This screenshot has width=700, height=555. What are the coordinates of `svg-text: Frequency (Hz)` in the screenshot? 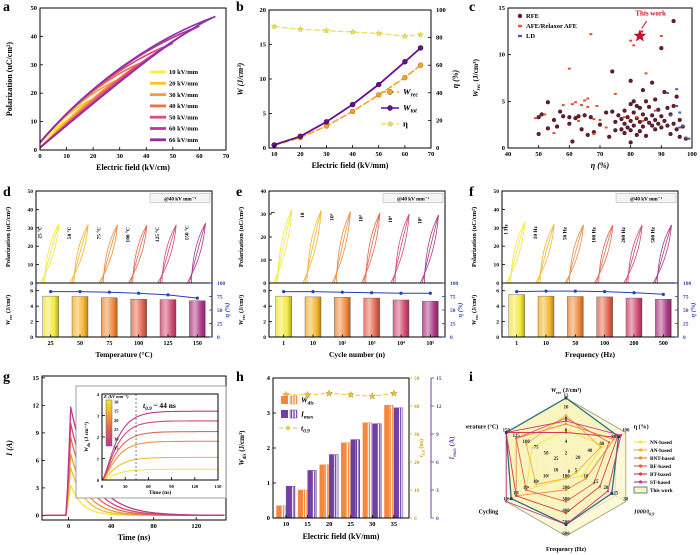 It's located at (566, 549).